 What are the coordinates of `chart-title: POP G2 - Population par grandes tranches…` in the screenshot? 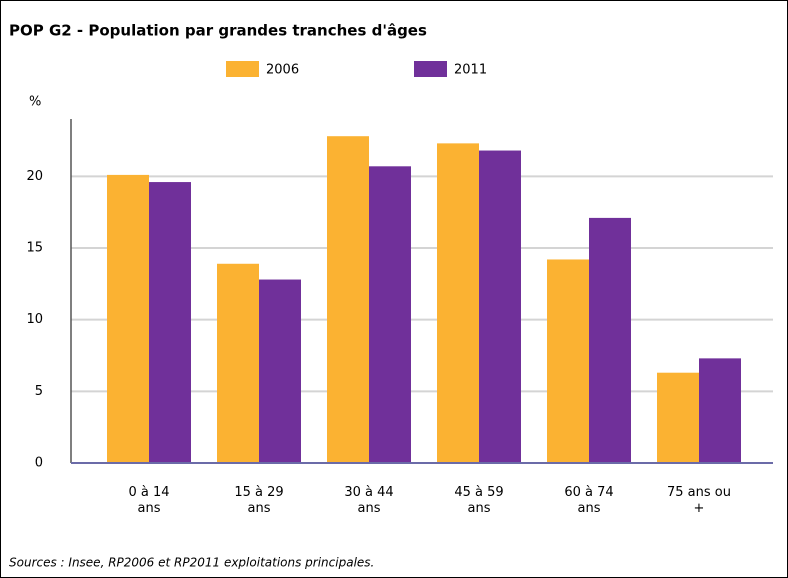 It's located at (218, 31).